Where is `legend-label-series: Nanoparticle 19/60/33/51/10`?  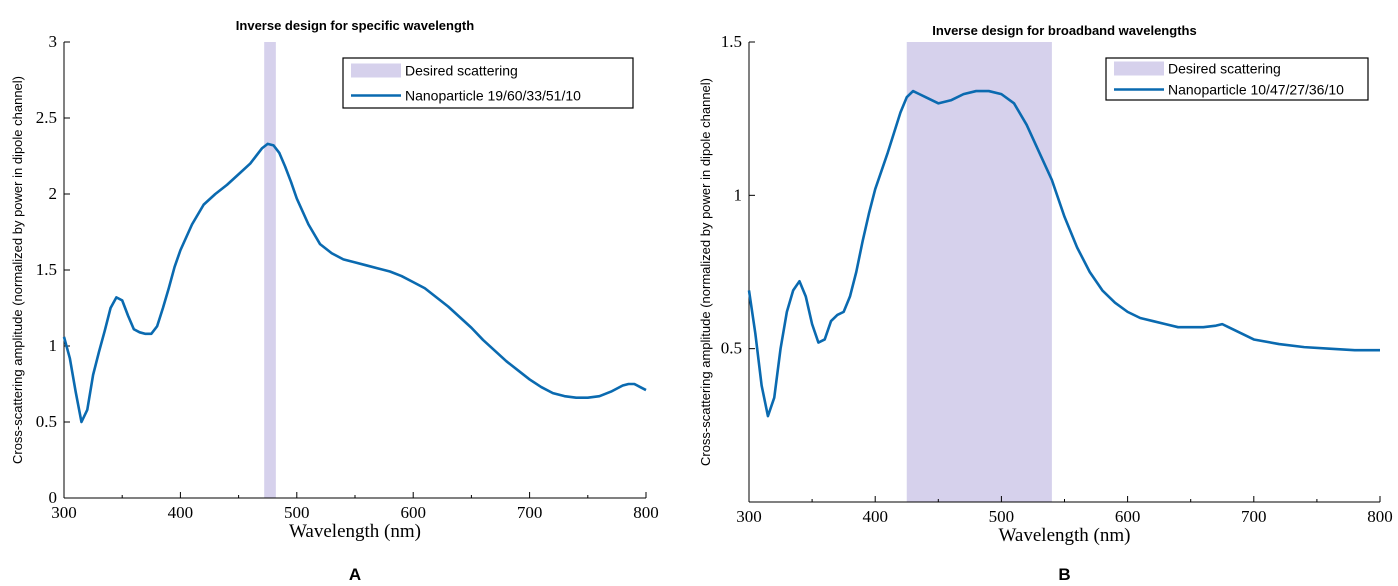
legend-label-series: Nanoparticle 19/60/33/51/10 is located at coordinates (493, 96).